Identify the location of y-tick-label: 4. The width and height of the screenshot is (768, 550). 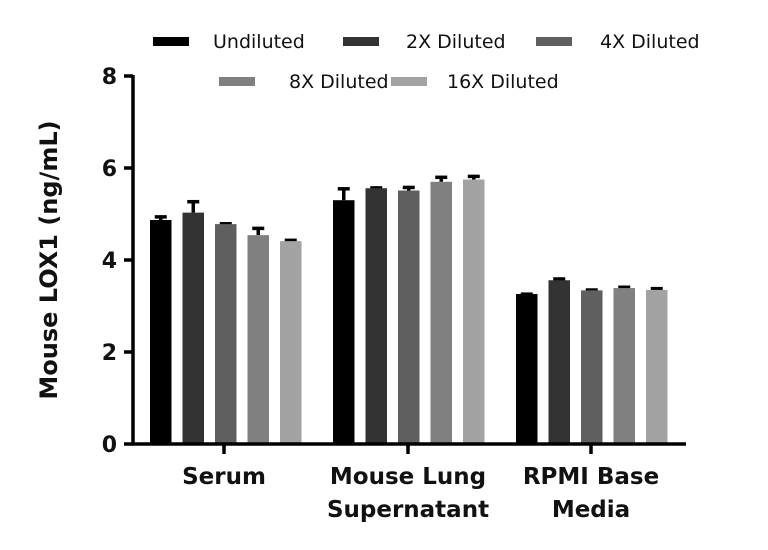
(109, 261).